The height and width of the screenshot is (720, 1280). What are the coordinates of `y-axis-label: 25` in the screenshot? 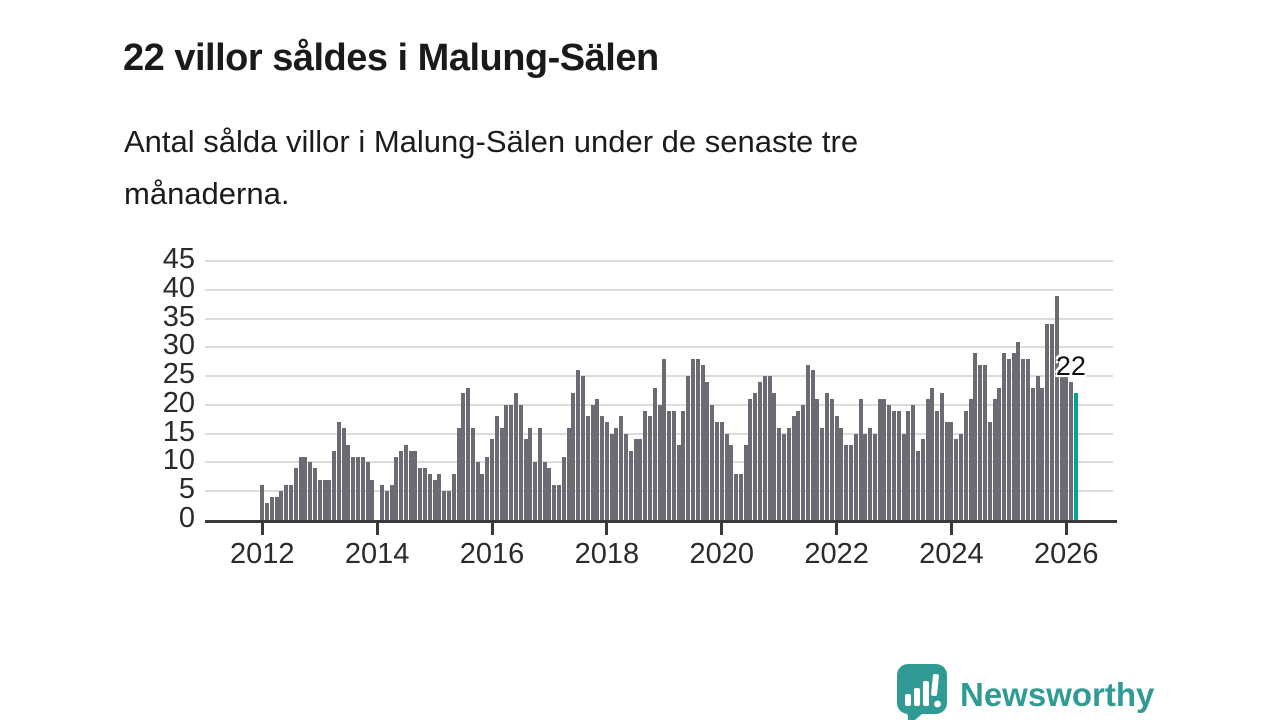 It's located at (178, 374).